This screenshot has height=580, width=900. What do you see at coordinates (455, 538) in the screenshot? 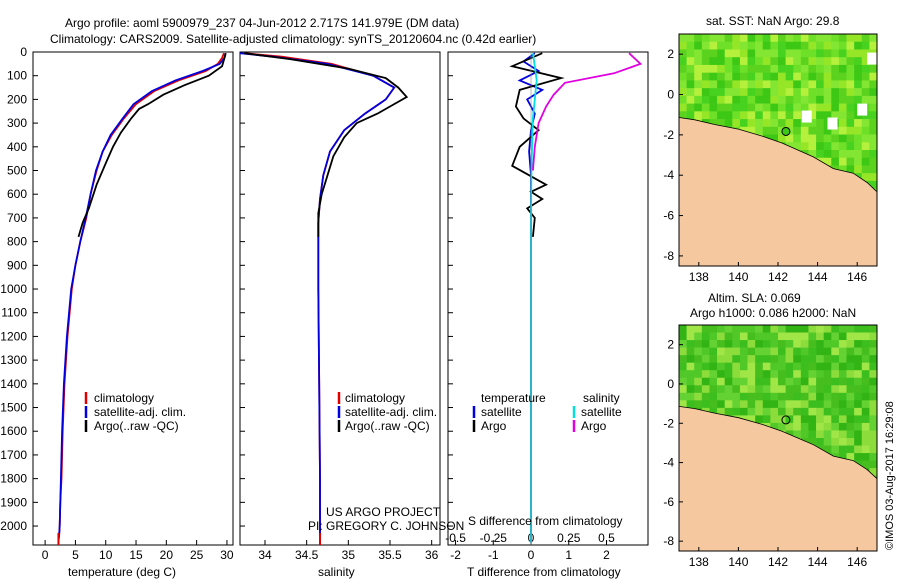
I see `top-tick-label: -0.5` at bounding box center [455, 538].